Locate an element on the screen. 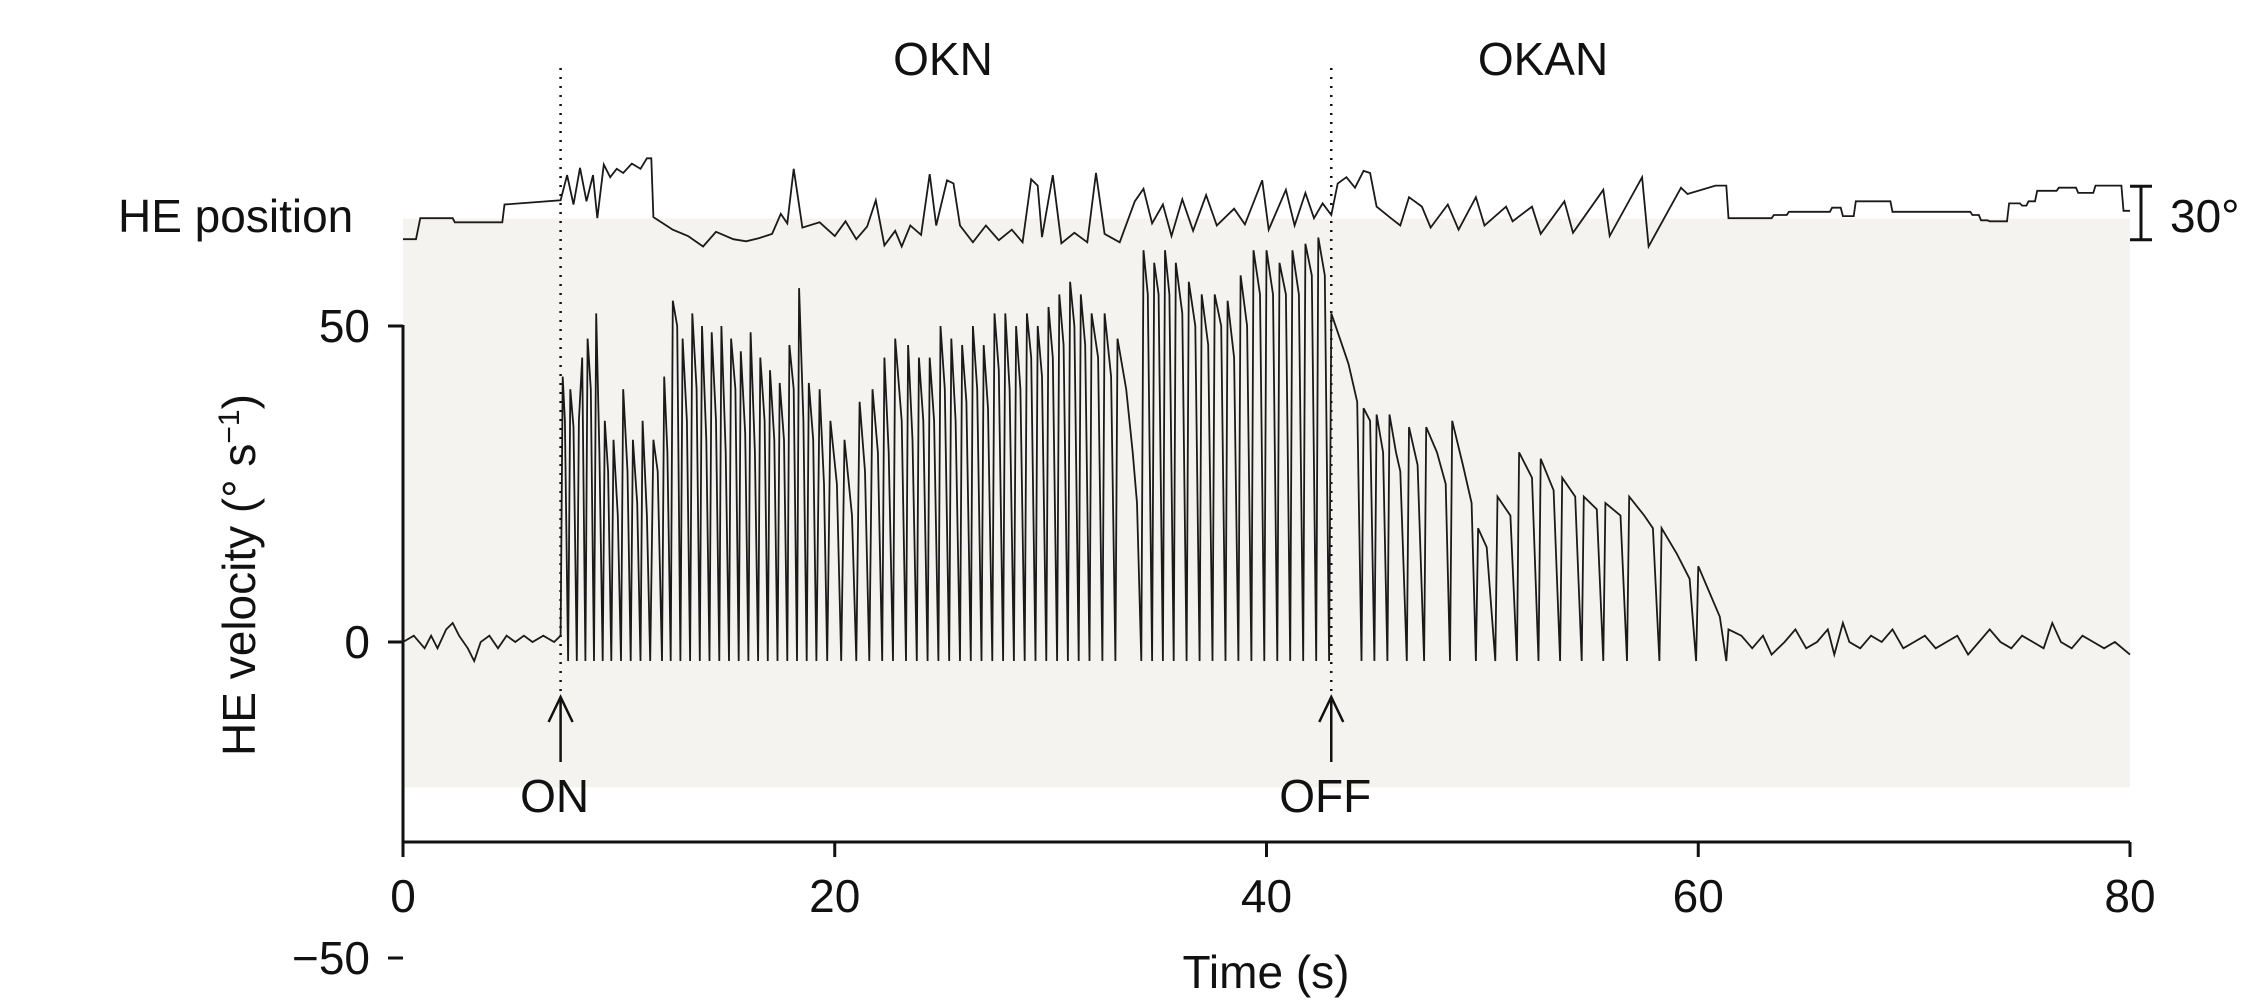  x-tick-label: 40 is located at coordinates (1266, 896).